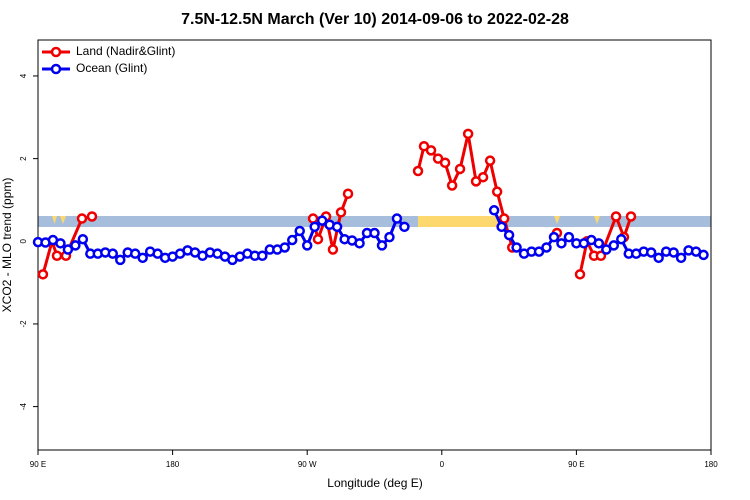 The width and height of the screenshot is (750, 500). What do you see at coordinates (23, 158) in the screenshot?
I see `y-tick-label: 2` at bounding box center [23, 158].